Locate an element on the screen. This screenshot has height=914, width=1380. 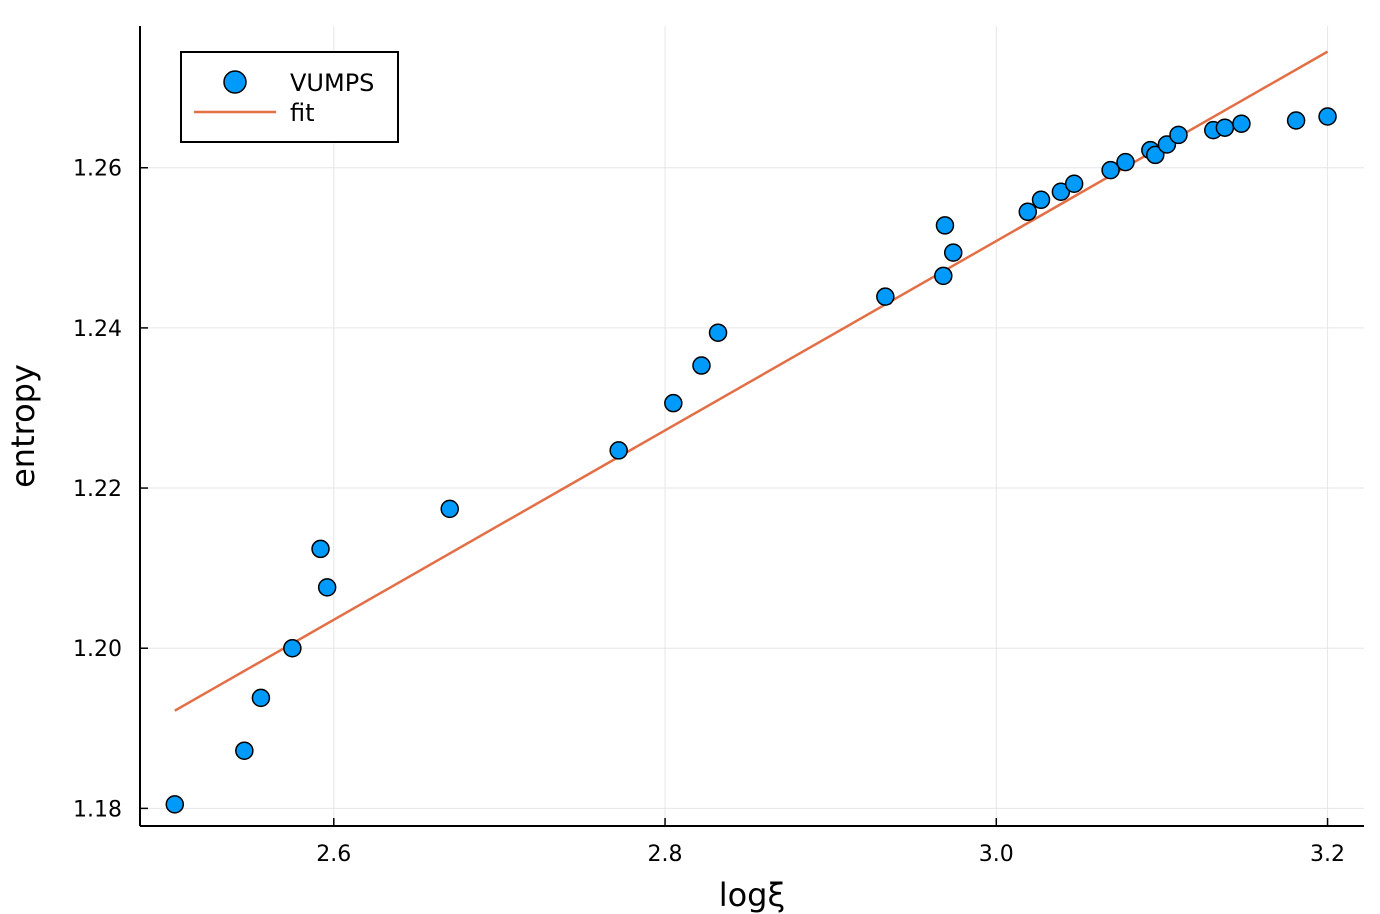
y-tick-label: 1.22 is located at coordinates (97, 489).